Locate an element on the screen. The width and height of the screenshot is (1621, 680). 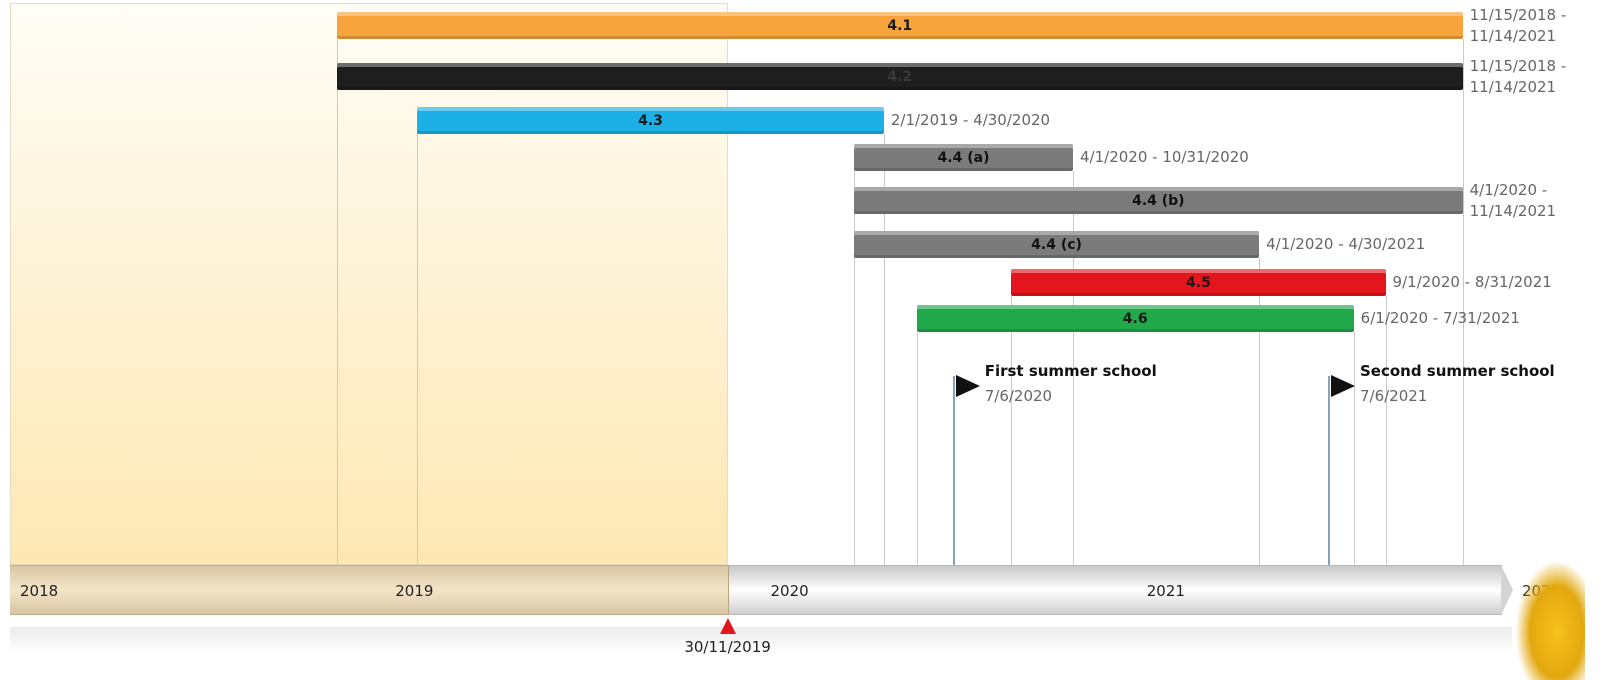
axis-arrow is located at coordinates (1507, 590).